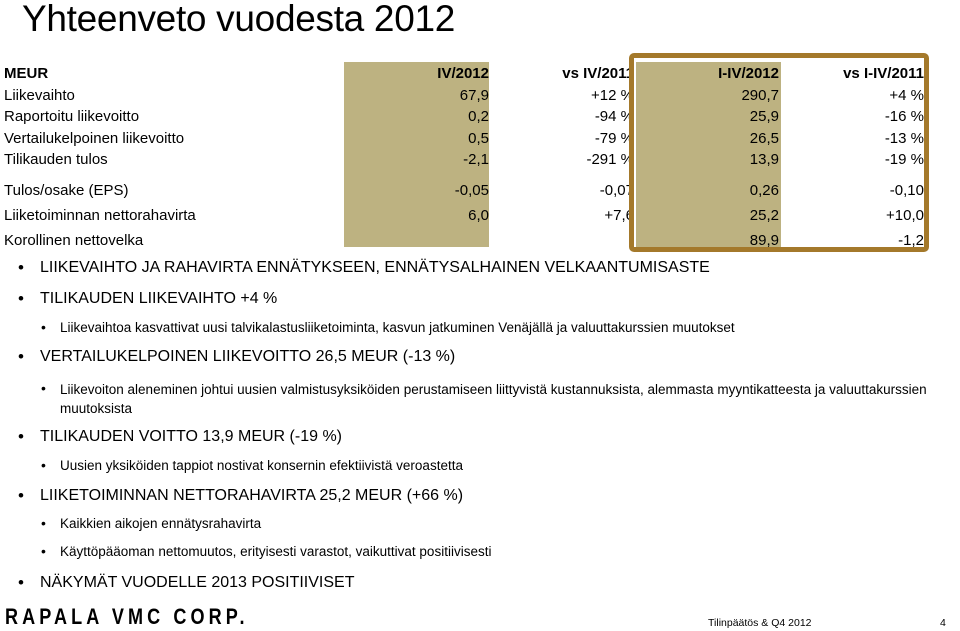  I want to click on header-vs-full-year-2011: vs I-IV/2011, so click(883, 74).